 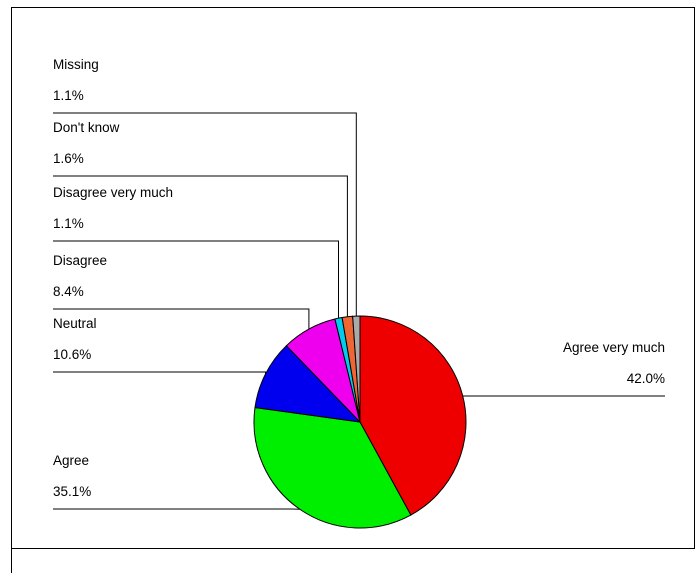 I want to click on slice-label-disagree-very-much: Disagree very much, so click(x=113, y=192).